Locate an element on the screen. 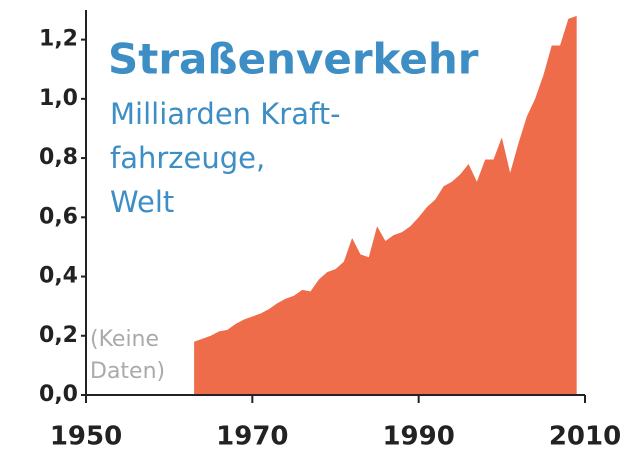 This screenshot has width=630, height=453. y-tick-label: 0,0 is located at coordinates (58, 394).